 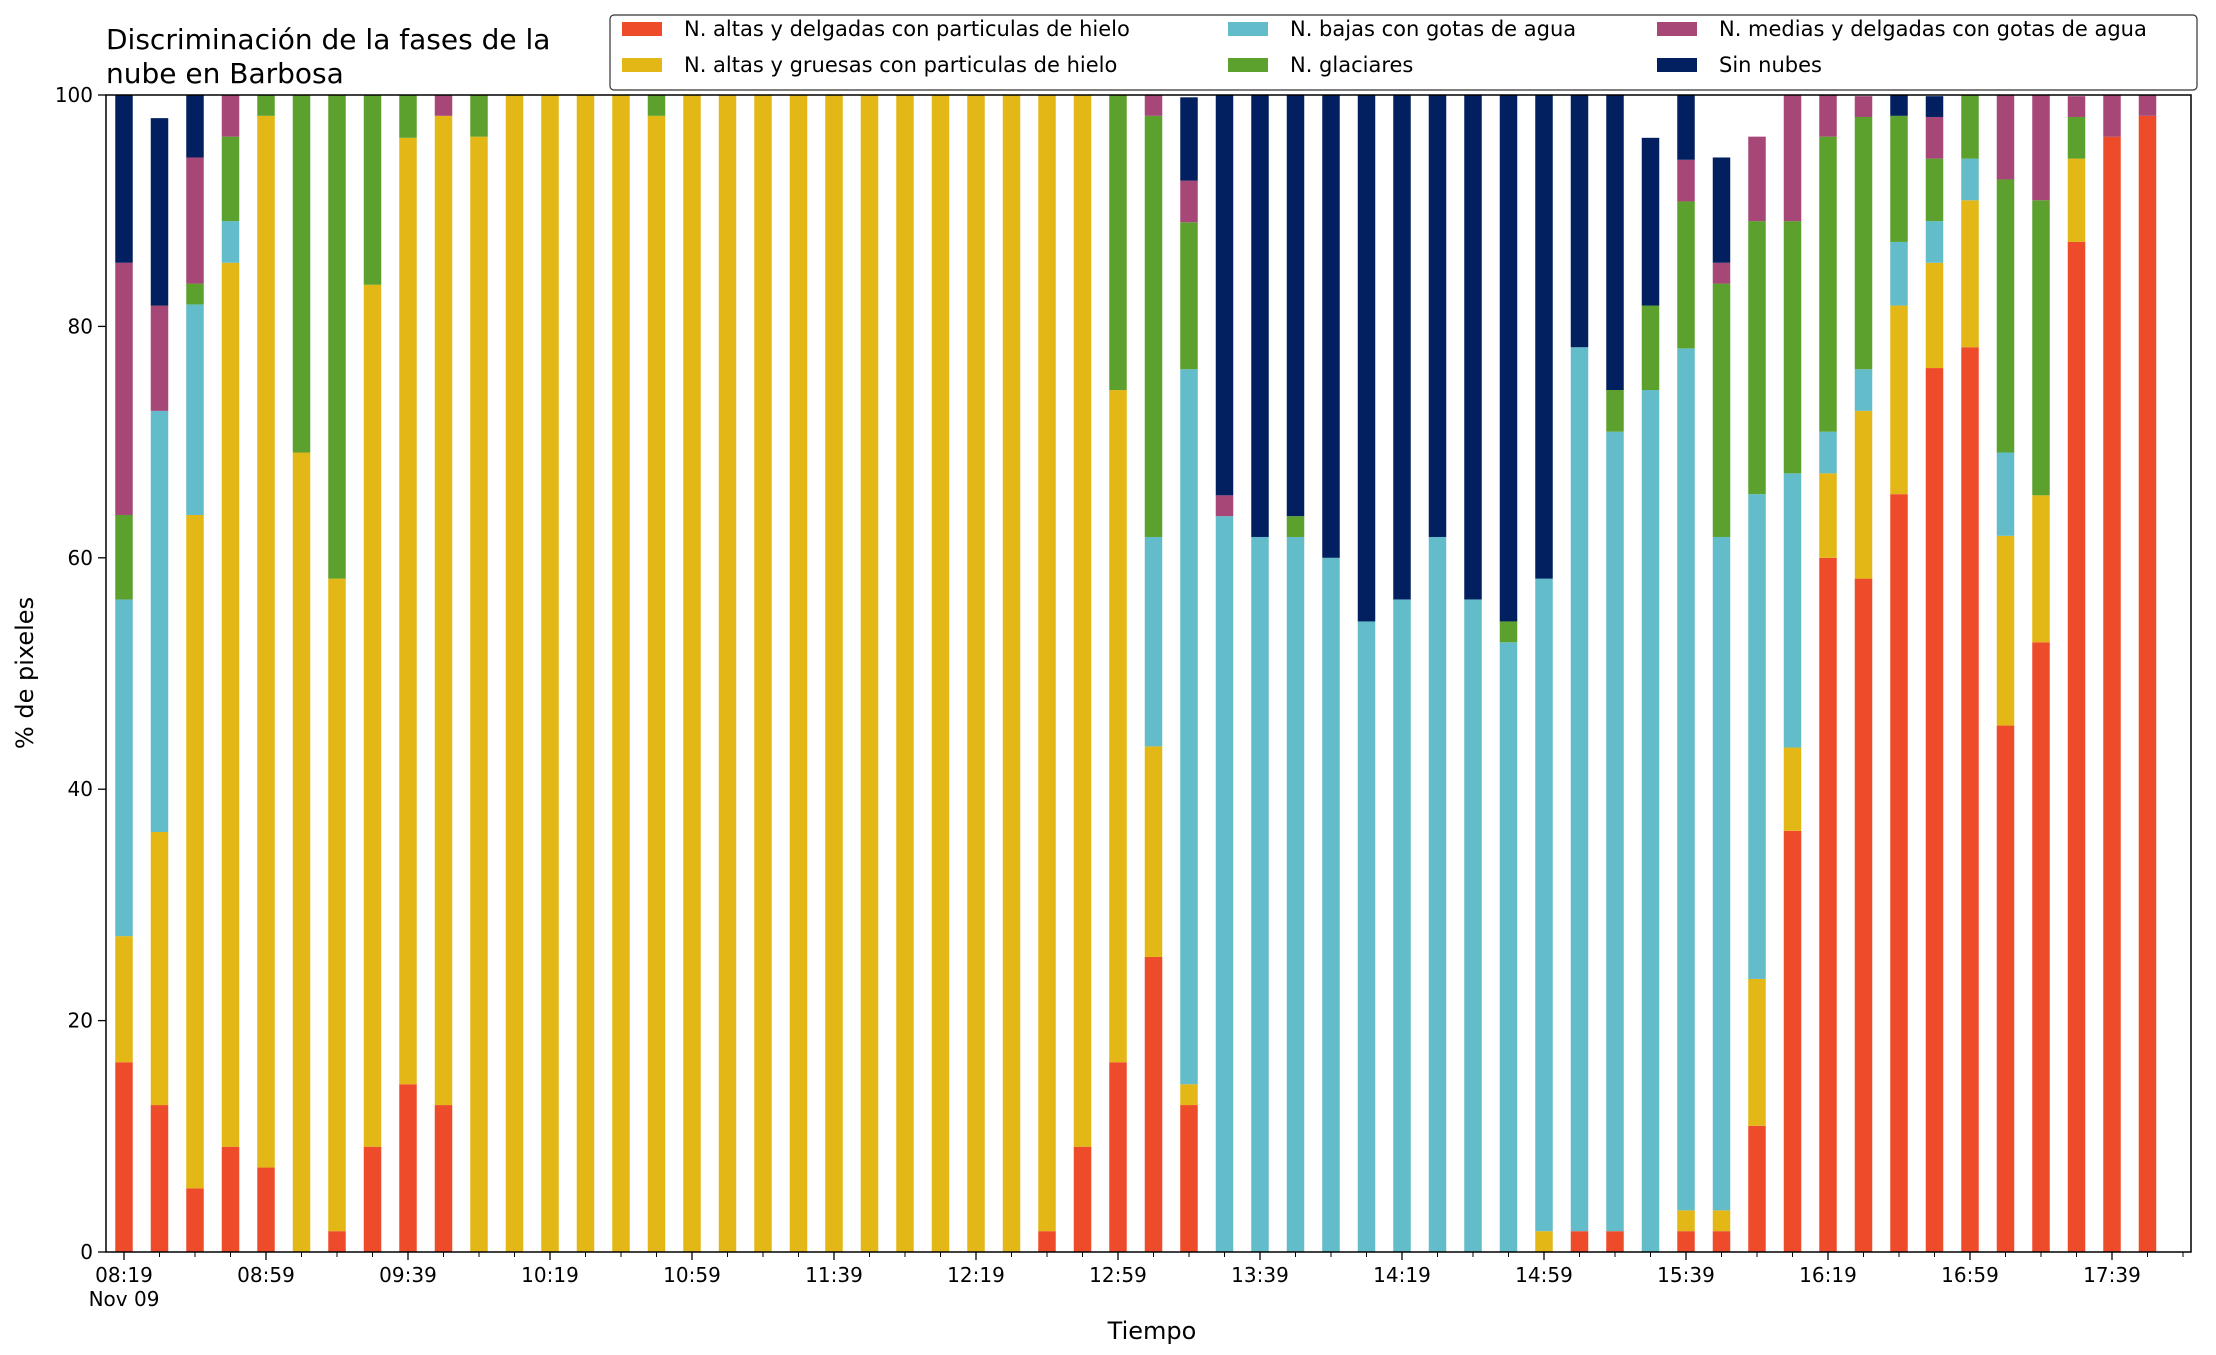 I want to click on x-date-label: Nov 09, so click(x=124, y=1299).